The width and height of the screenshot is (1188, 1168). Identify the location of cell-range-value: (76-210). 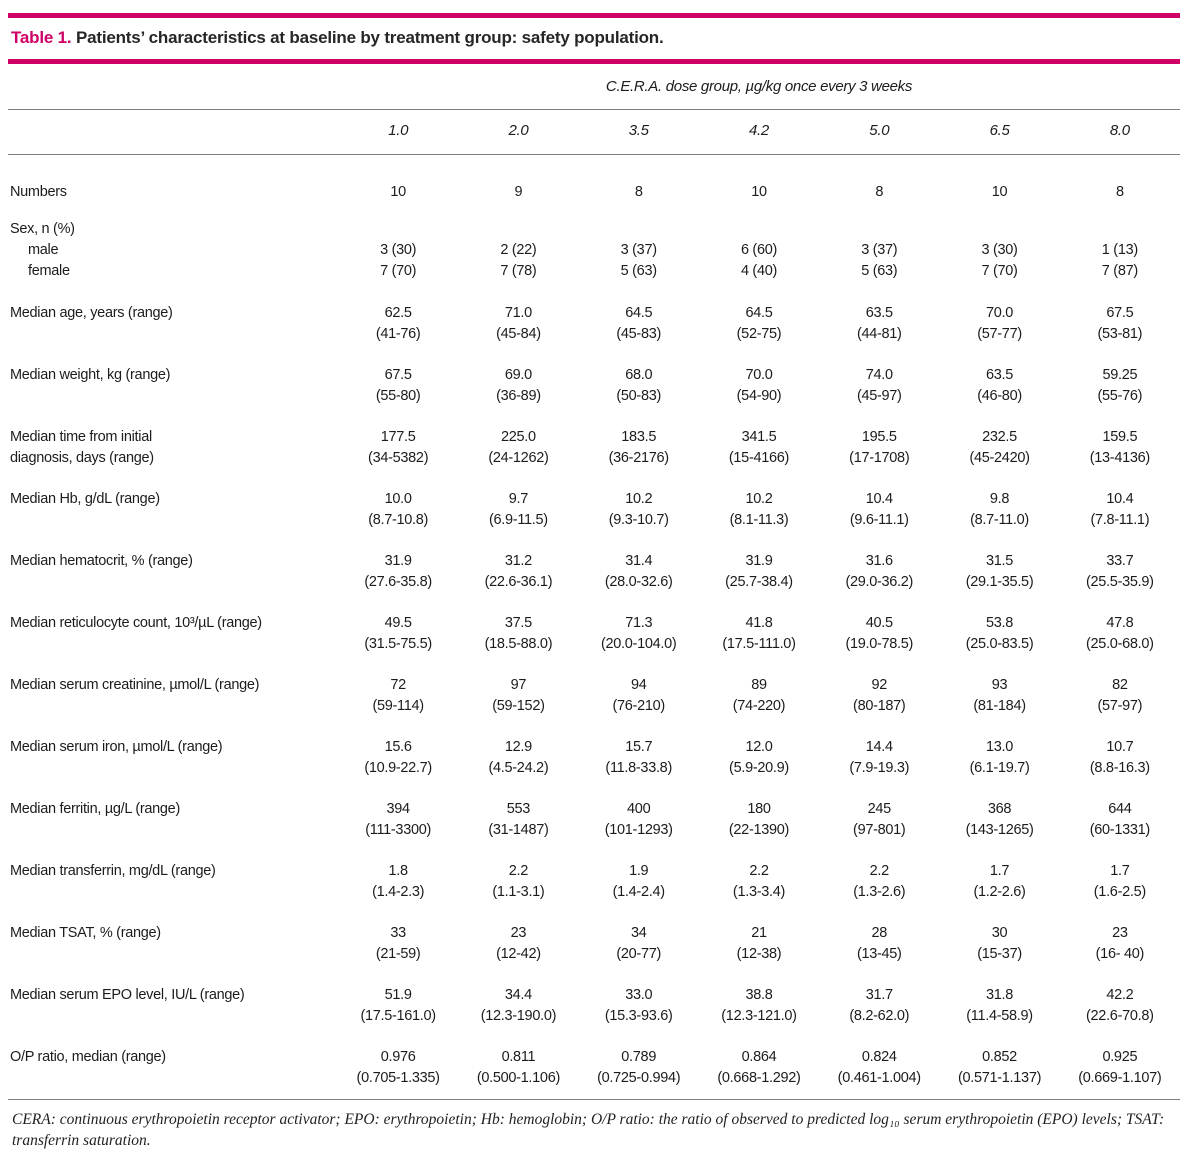
(638, 706).